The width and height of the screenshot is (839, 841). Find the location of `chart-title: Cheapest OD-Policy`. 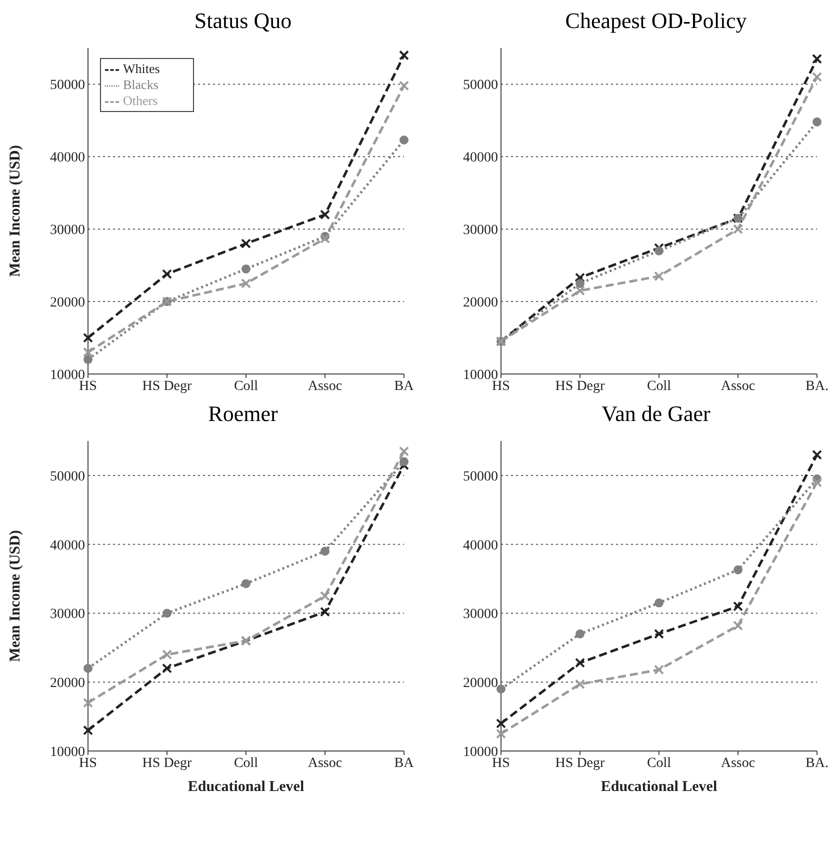

chart-title: Cheapest OD-Policy is located at coordinates (656, 21).